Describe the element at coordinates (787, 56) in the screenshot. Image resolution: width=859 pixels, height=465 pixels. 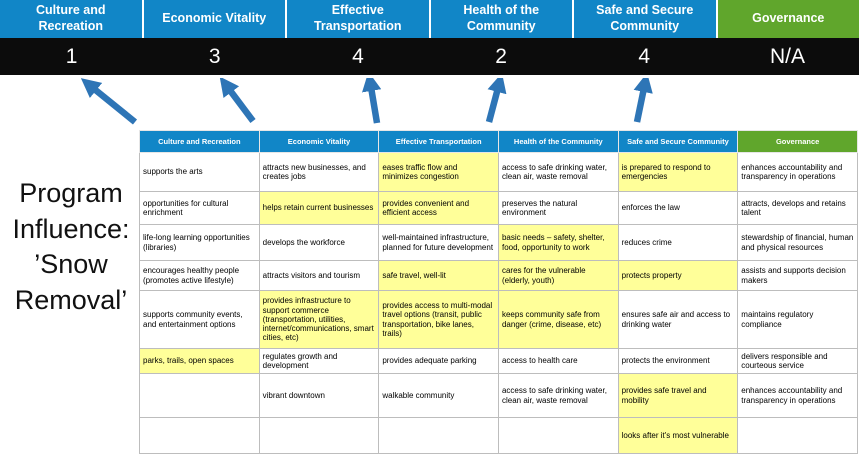
I see `score-governance: N/A` at that location.